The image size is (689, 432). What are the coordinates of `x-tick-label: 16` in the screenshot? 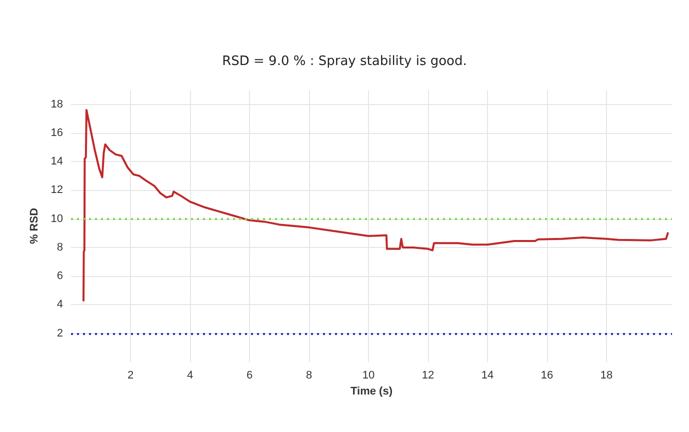 It's located at (547, 376).